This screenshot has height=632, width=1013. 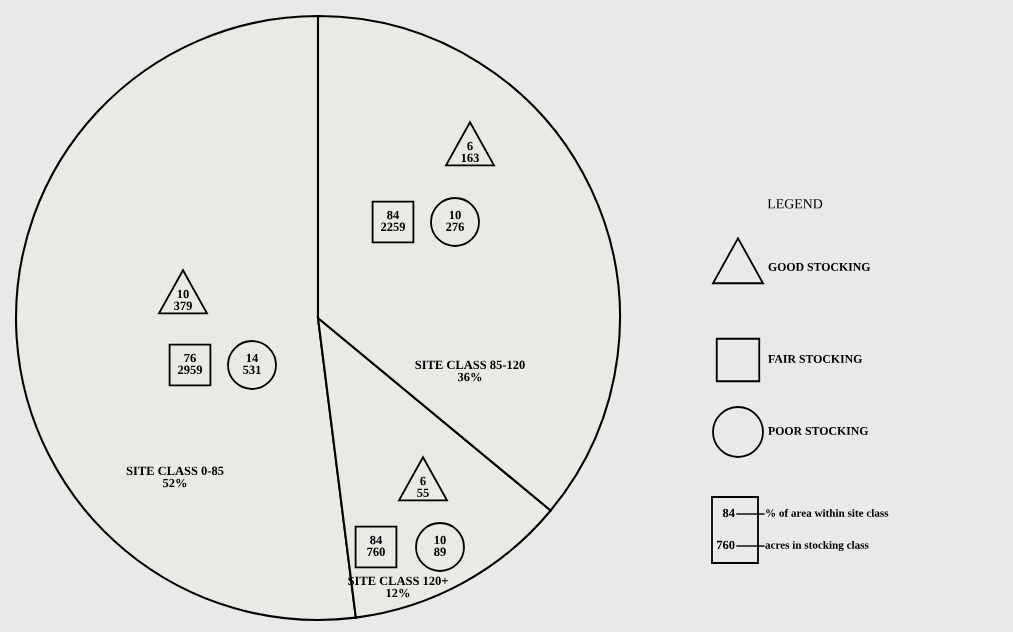 I want to click on data-label: 52%, so click(x=175, y=483).